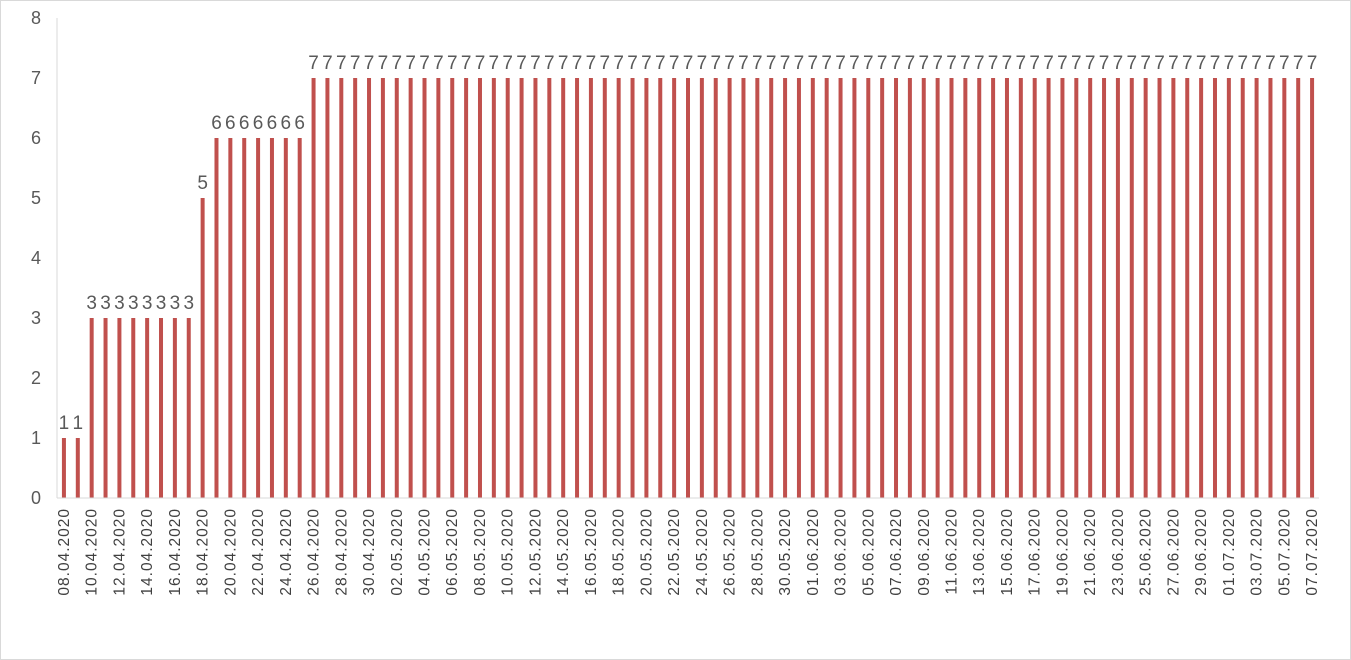  I want to click on y-tick-label: 6, so click(36, 138).